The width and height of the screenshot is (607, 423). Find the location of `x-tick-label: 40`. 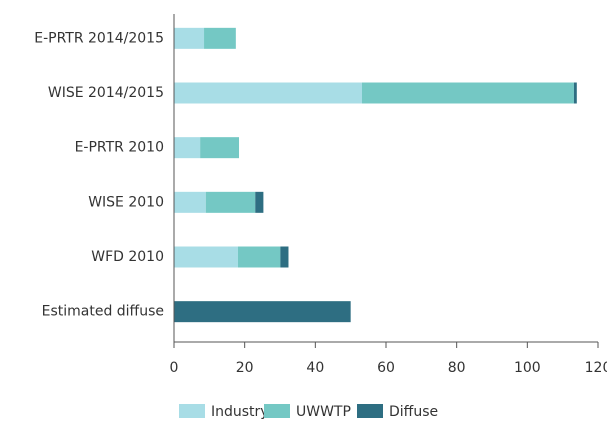

x-tick-label: 40 is located at coordinates (315, 368).